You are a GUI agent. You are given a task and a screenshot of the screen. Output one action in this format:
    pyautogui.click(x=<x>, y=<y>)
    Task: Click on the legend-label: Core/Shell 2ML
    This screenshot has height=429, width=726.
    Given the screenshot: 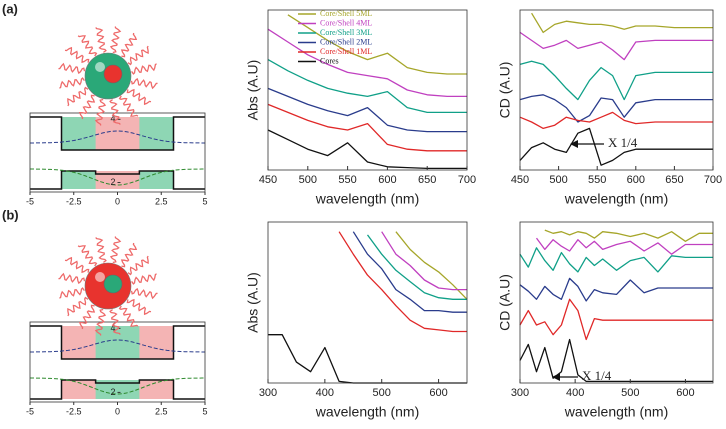 What is the action you would take?
    pyautogui.click(x=346, y=41)
    